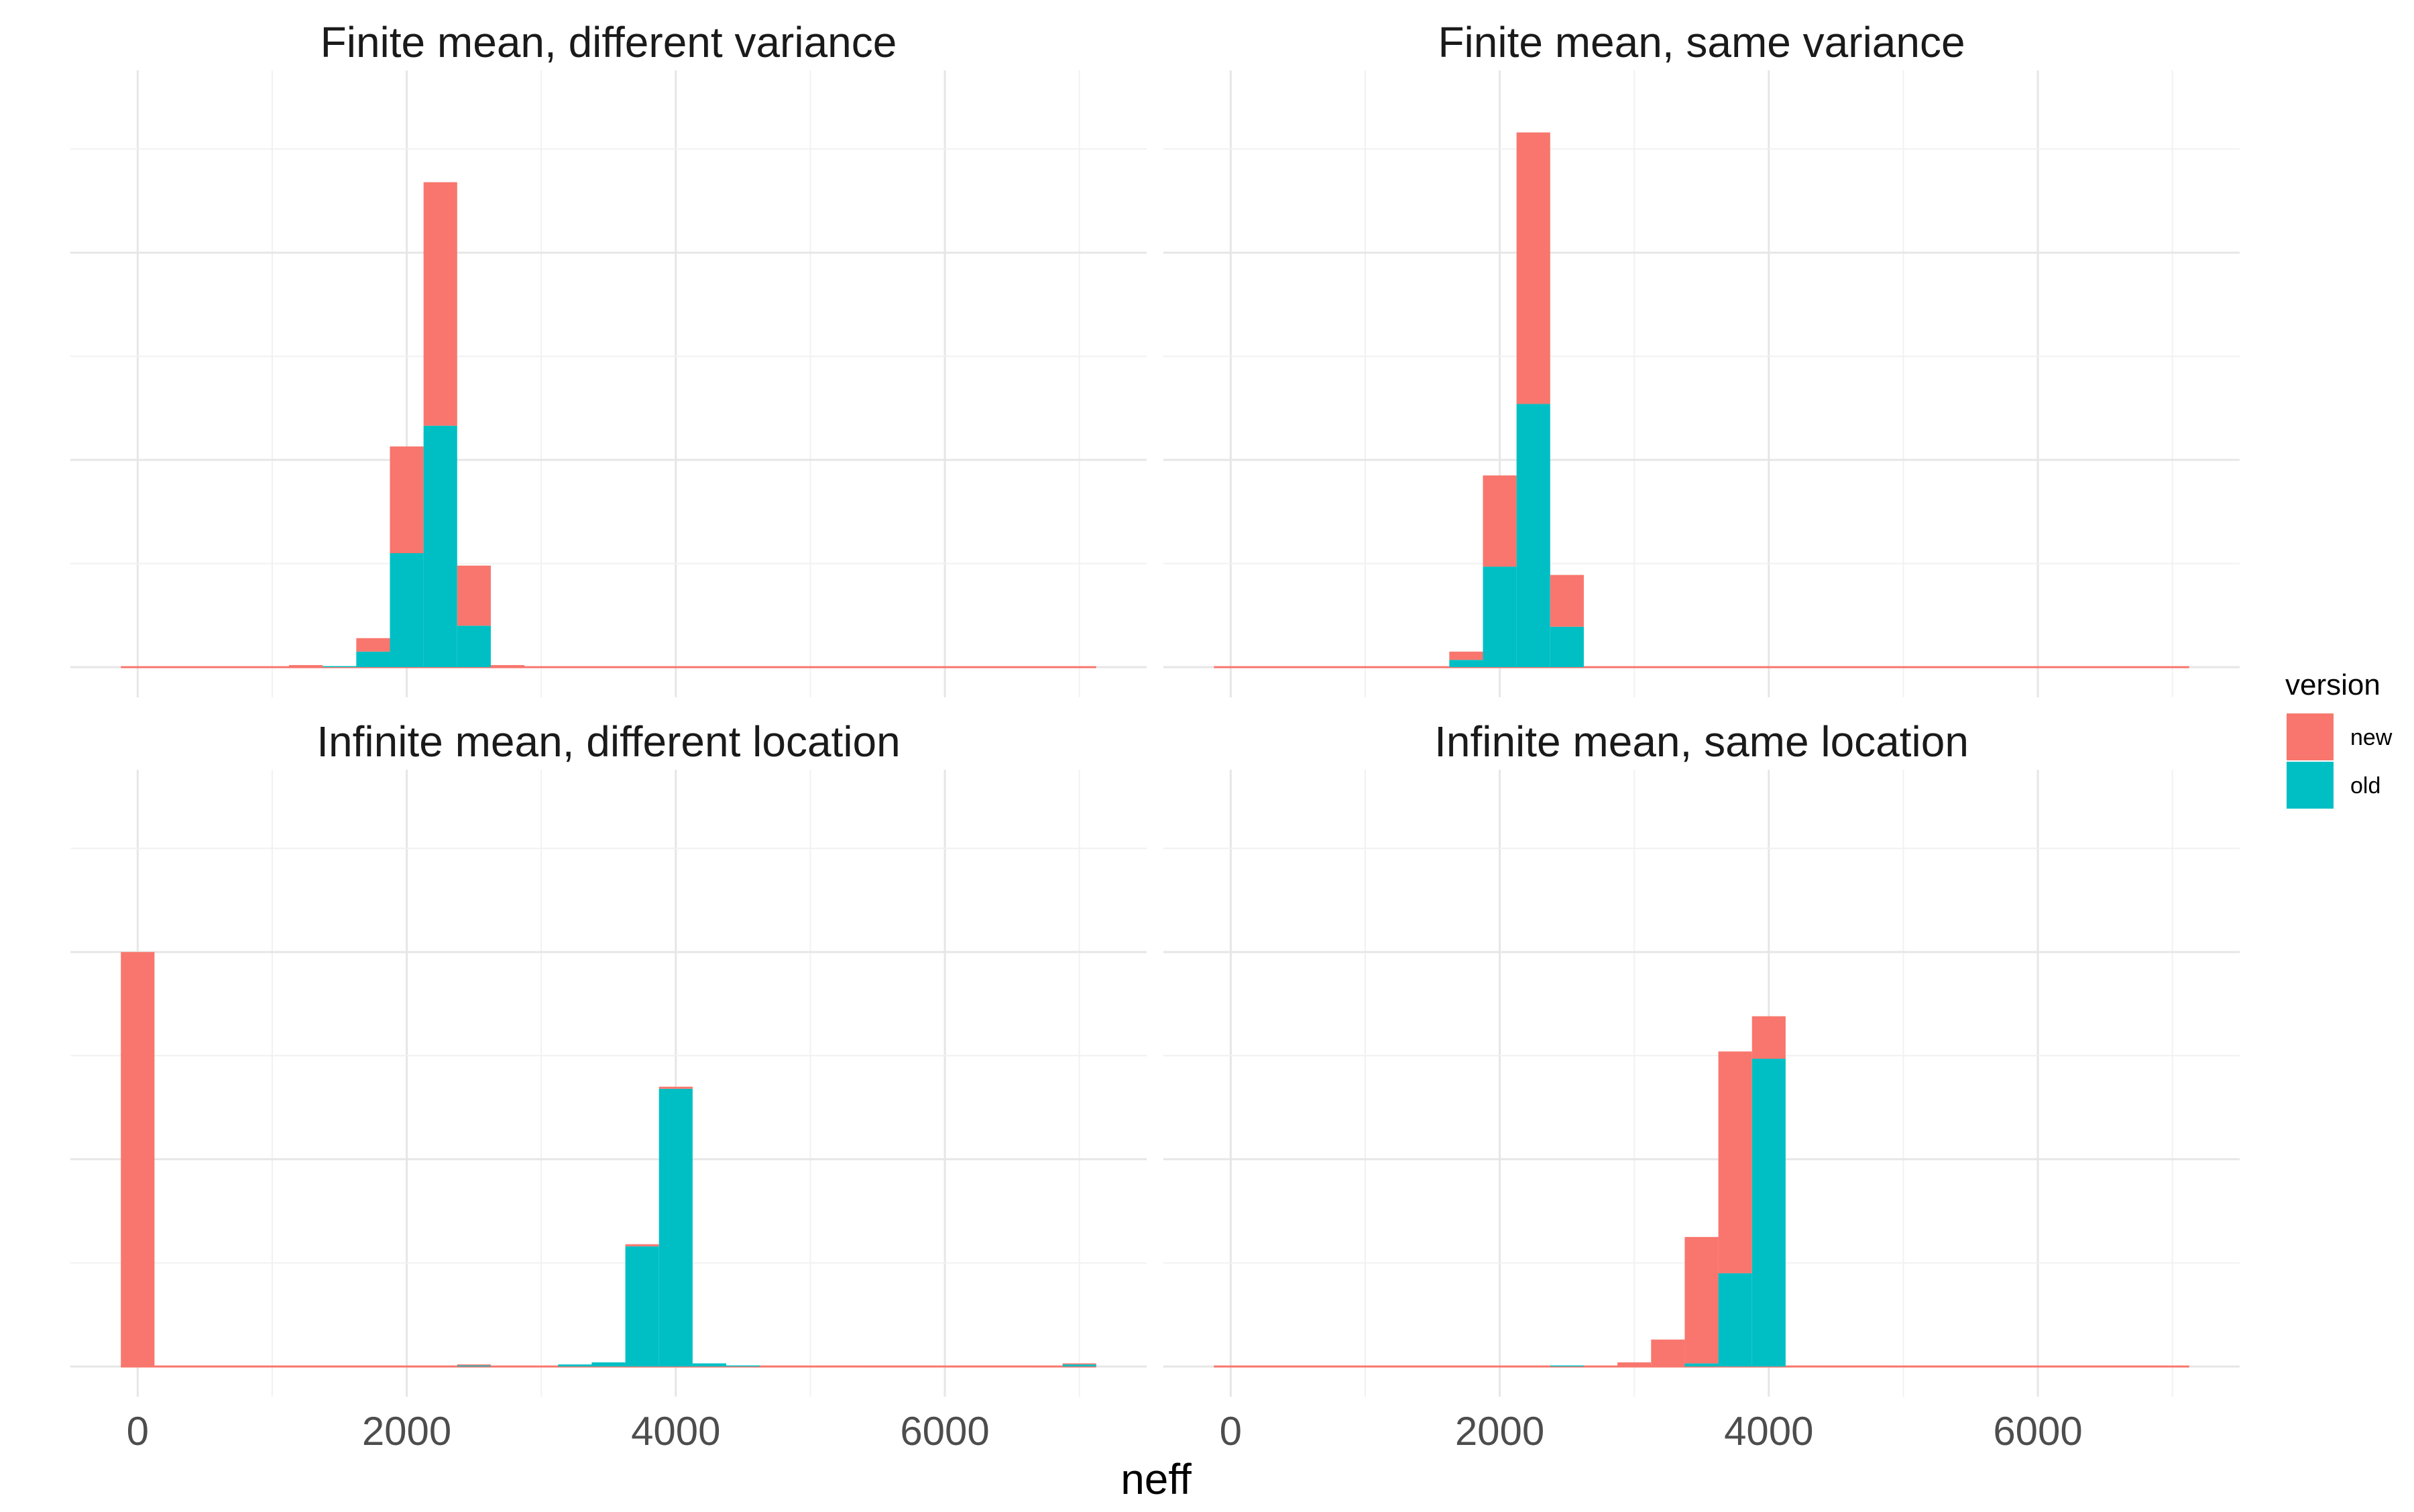 This screenshot has width=2414, height=1512. I want to click on panel-title: Infinite mean, same location, so click(1701, 741).